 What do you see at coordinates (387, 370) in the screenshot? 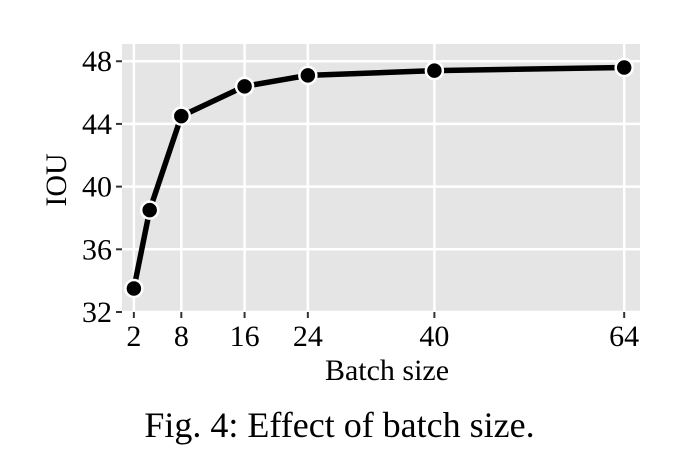
I see `x-axis-title: Batch size` at bounding box center [387, 370].